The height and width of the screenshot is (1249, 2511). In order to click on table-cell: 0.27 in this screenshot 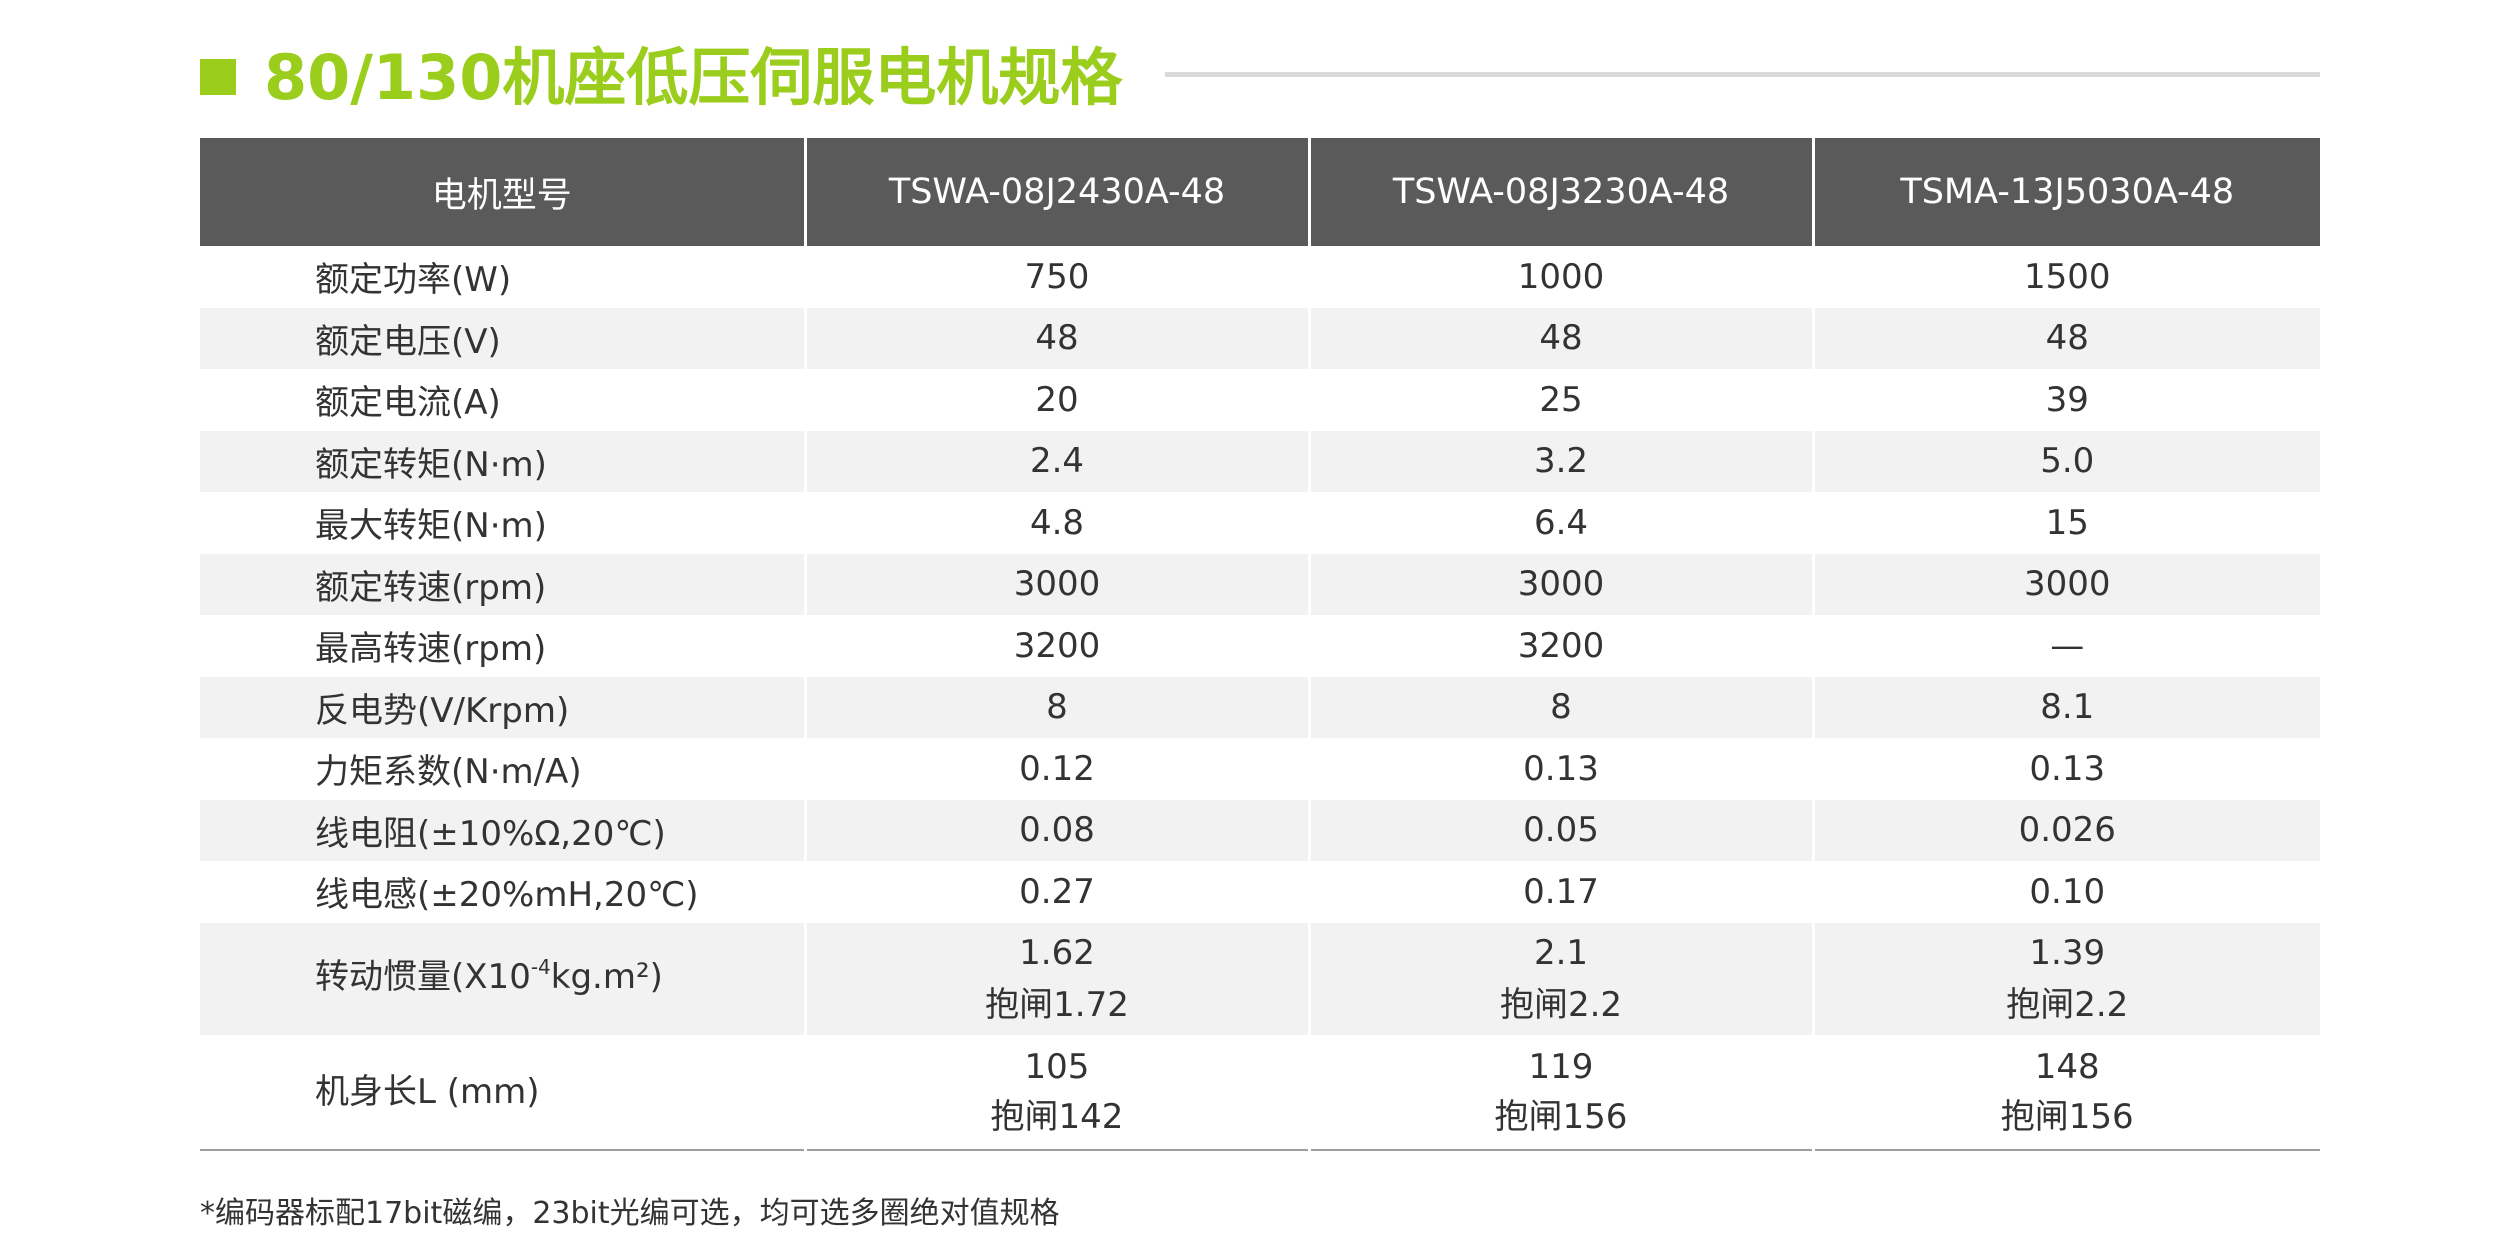, I will do `click(1056, 892)`.